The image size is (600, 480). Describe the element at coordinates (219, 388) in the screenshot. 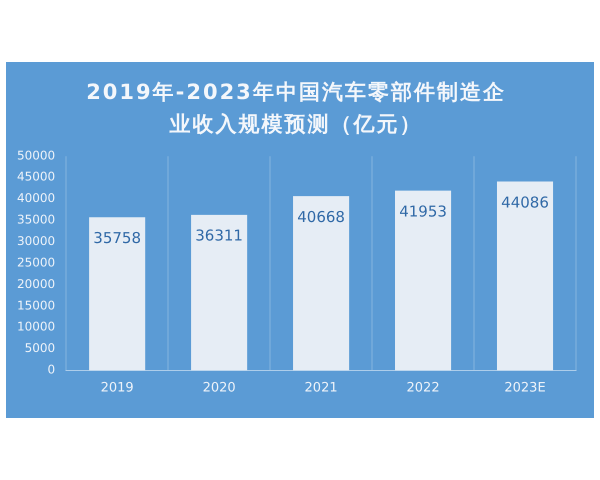

I see `x-tick-label: 2020` at that location.